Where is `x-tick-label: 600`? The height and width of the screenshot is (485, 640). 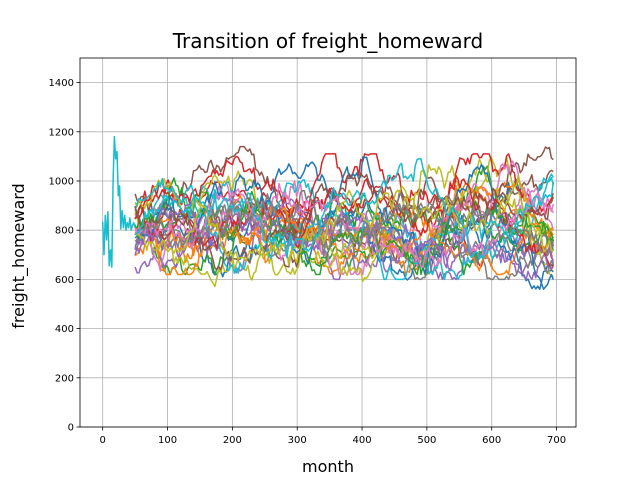 x-tick-label: 600 is located at coordinates (491, 440).